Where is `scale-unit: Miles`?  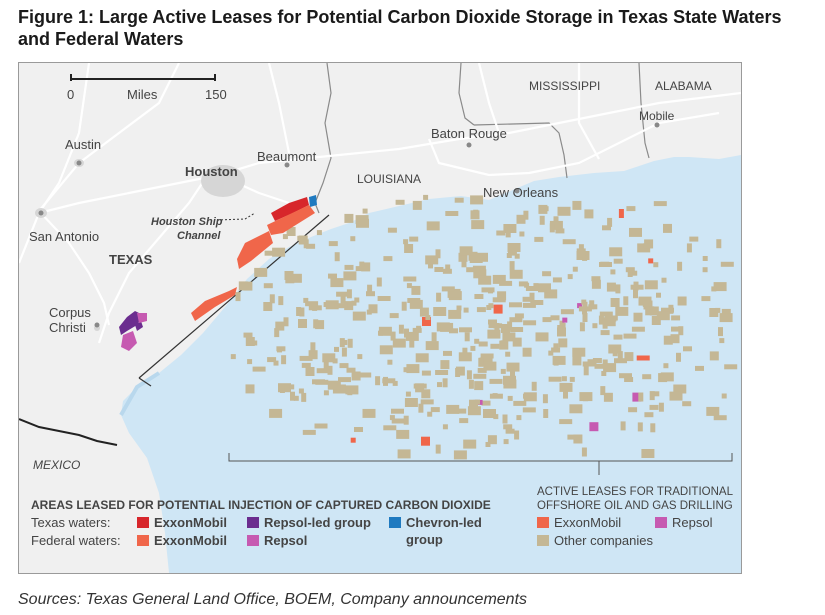 scale-unit: Miles is located at coordinates (142, 94).